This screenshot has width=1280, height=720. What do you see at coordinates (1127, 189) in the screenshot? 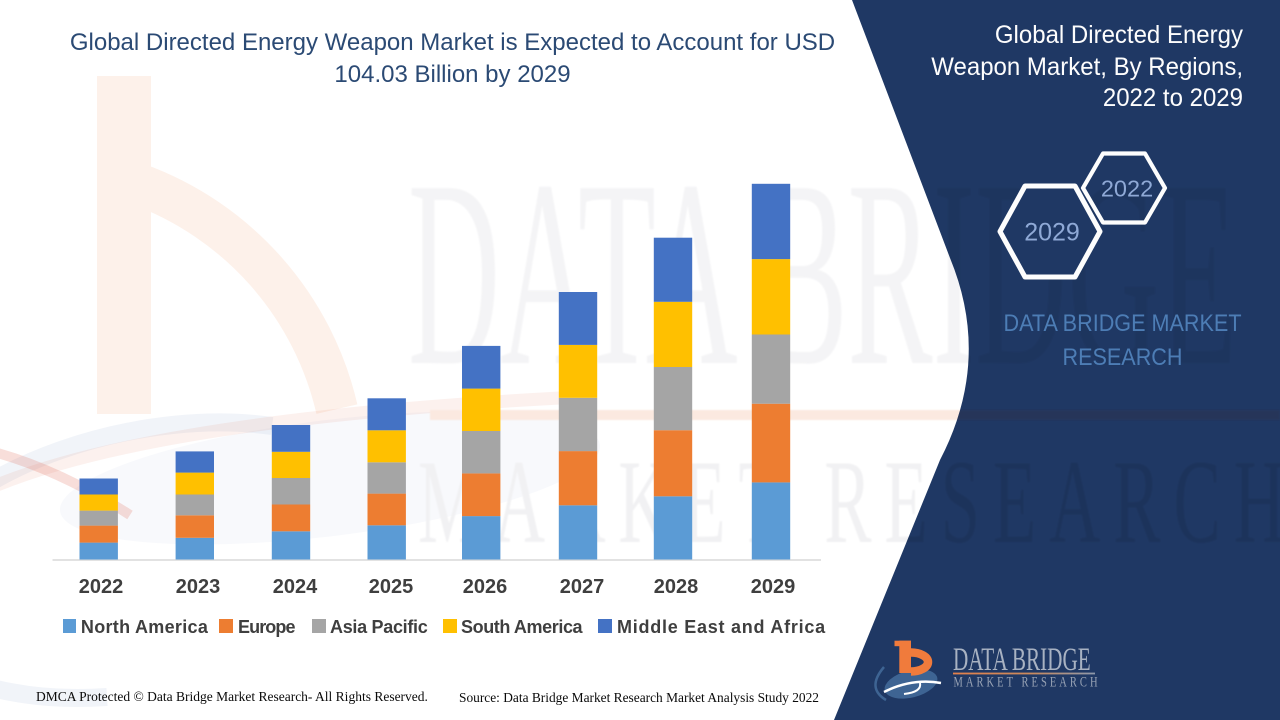
I see `svg-text: 2022` at bounding box center [1127, 189].